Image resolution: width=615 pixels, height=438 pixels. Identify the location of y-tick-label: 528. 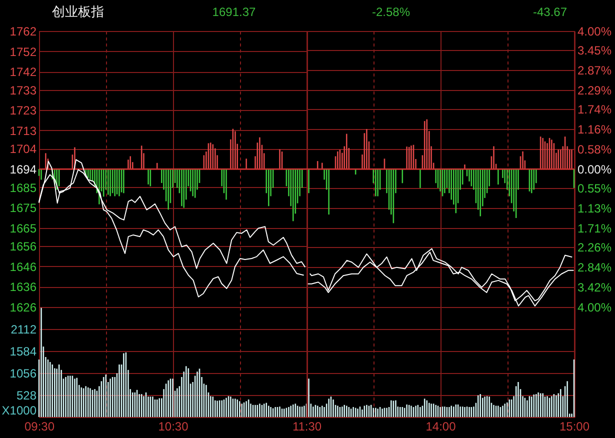
(26, 395).